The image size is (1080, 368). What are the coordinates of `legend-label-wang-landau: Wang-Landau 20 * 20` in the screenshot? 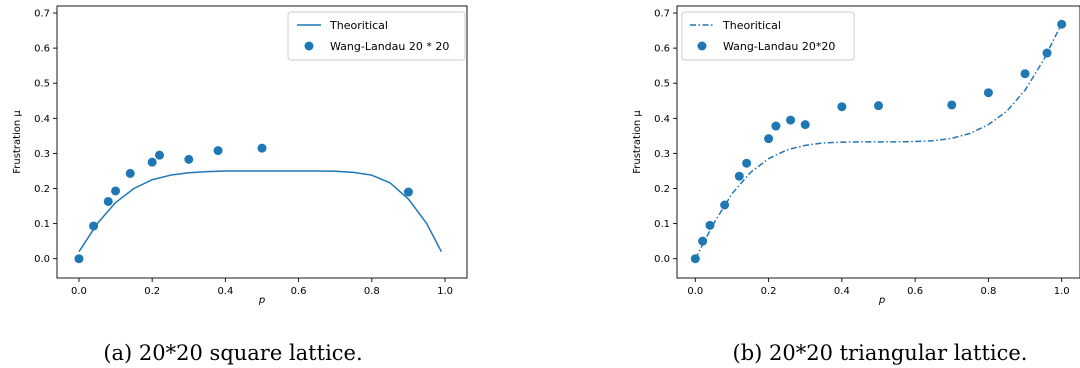 It's located at (389, 46).